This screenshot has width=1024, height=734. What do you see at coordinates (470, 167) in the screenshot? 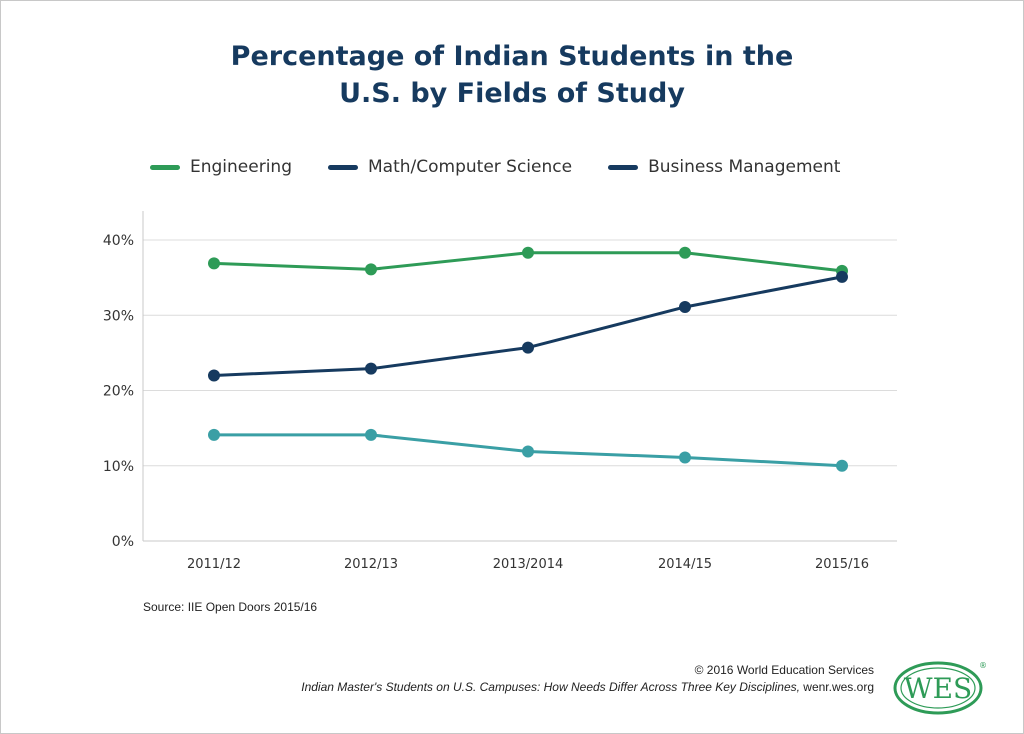
I see `legend-label-math-computer-science: Math/Computer Science` at bounding box center [470, 167].